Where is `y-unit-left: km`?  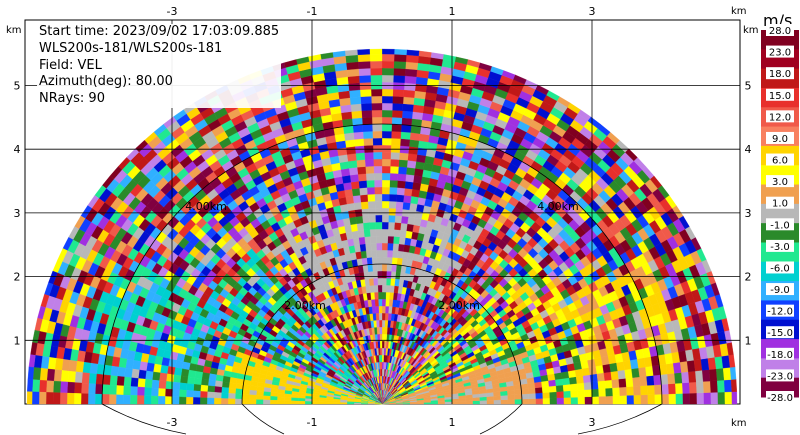 y-unit-left: km is located at coordinates (14, 30).